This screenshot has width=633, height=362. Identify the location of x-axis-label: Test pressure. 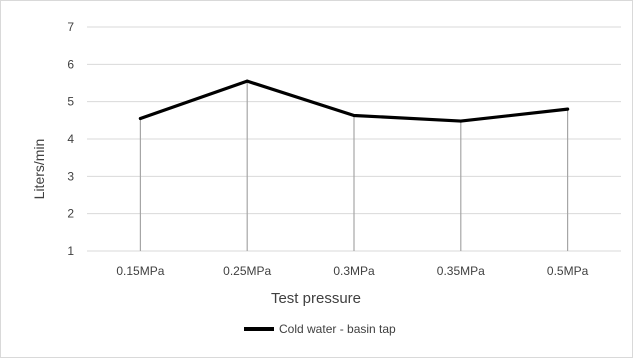
(316, 298).